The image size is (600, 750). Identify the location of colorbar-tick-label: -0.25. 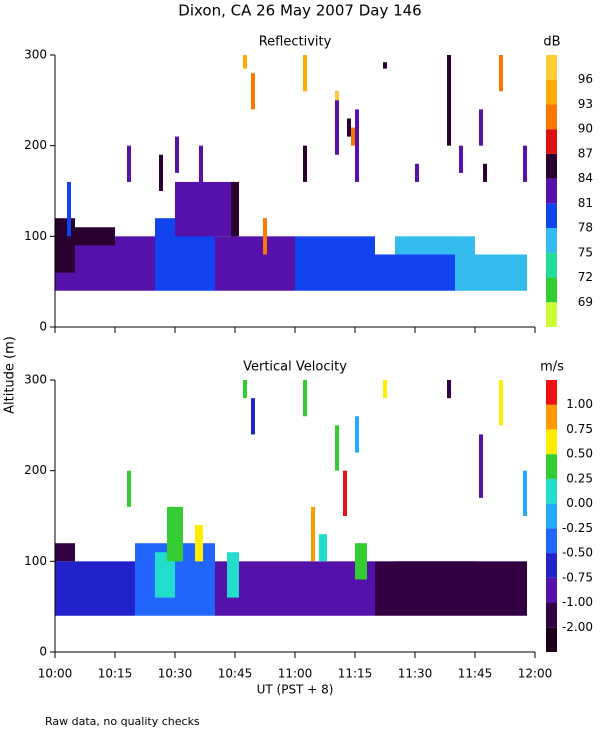
(577, 528).